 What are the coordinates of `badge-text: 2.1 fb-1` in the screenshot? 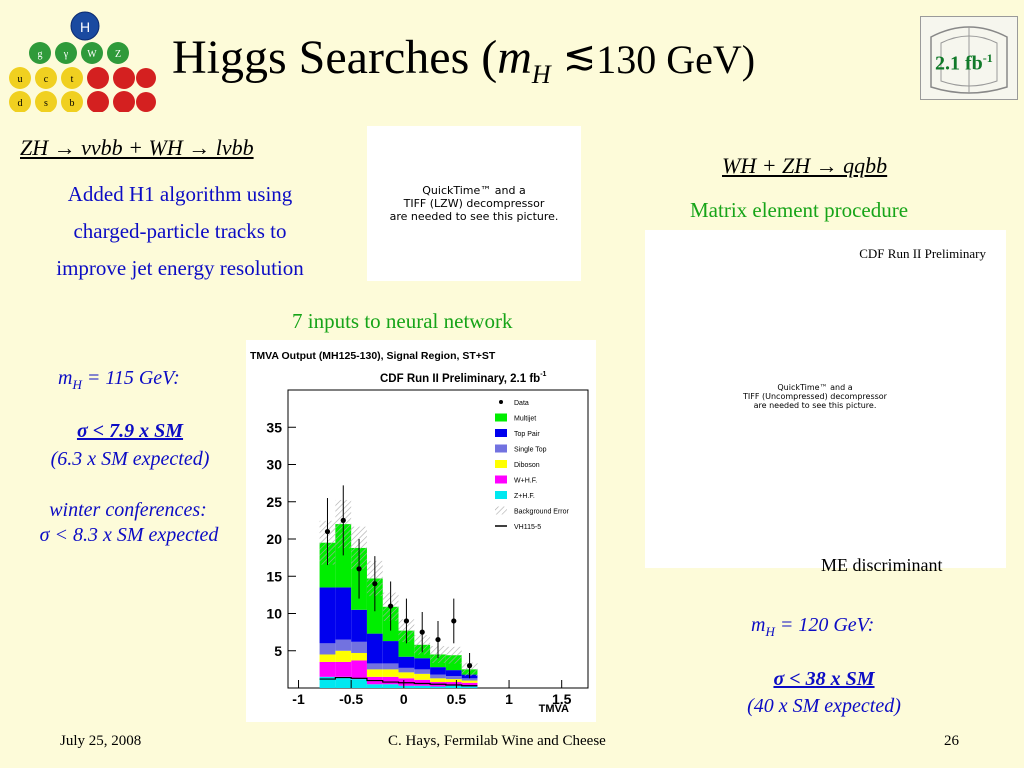 It's located at (964, 63).